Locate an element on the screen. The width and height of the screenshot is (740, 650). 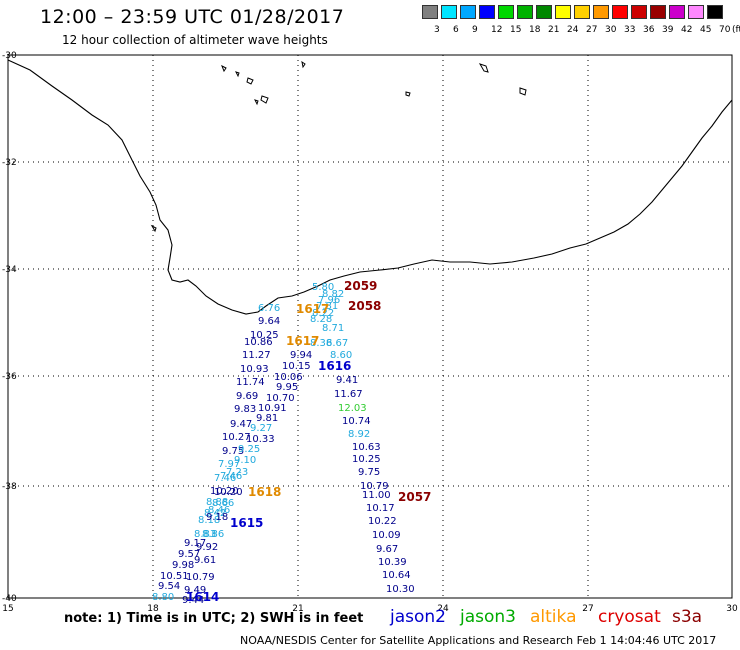
wave-height-value: 10.63 is located at coordinates (366, 447).